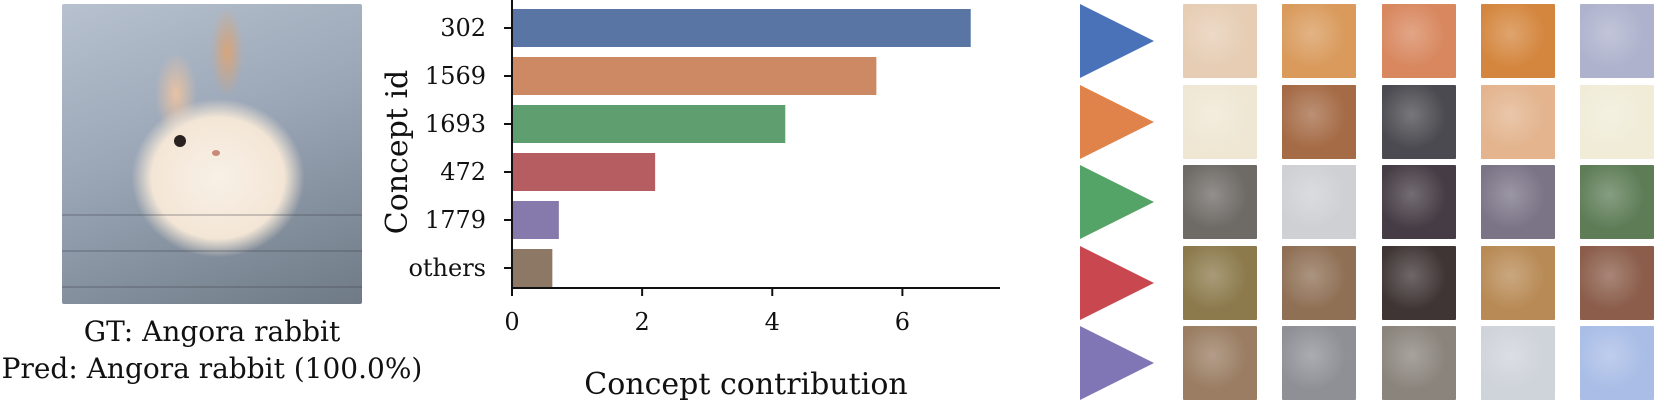 This screenshot has height=407, width=1659. What do you see at coordinates (212, 368) in the screenshot?
I see `prediction-caption: Pred: Angora rabbit (100.0%)` at bounding box center [212, 368].